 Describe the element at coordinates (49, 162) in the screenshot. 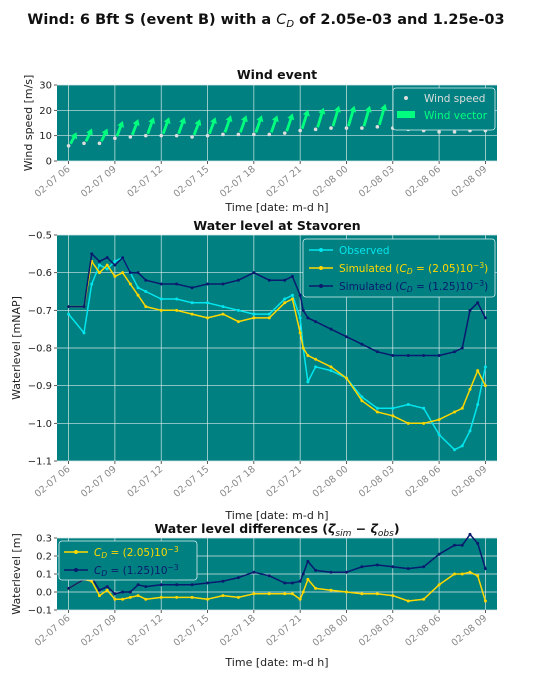

I see `ytick-label: 0` at that location.